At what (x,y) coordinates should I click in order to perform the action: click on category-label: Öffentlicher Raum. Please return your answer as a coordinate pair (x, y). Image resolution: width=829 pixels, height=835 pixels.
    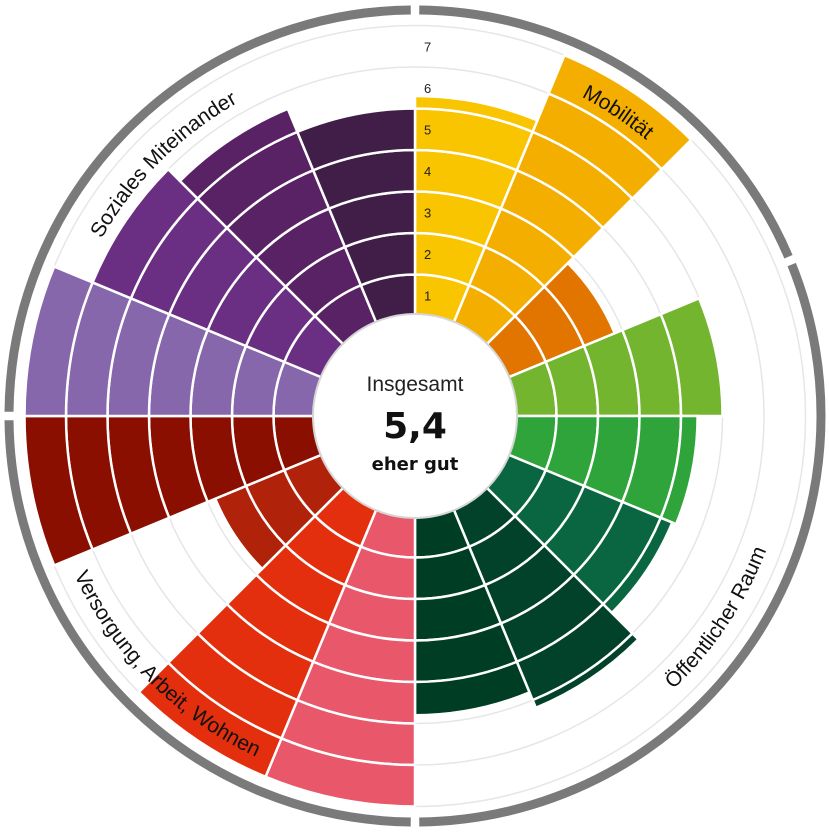
    Looking at the image, I should click on (716, 618).